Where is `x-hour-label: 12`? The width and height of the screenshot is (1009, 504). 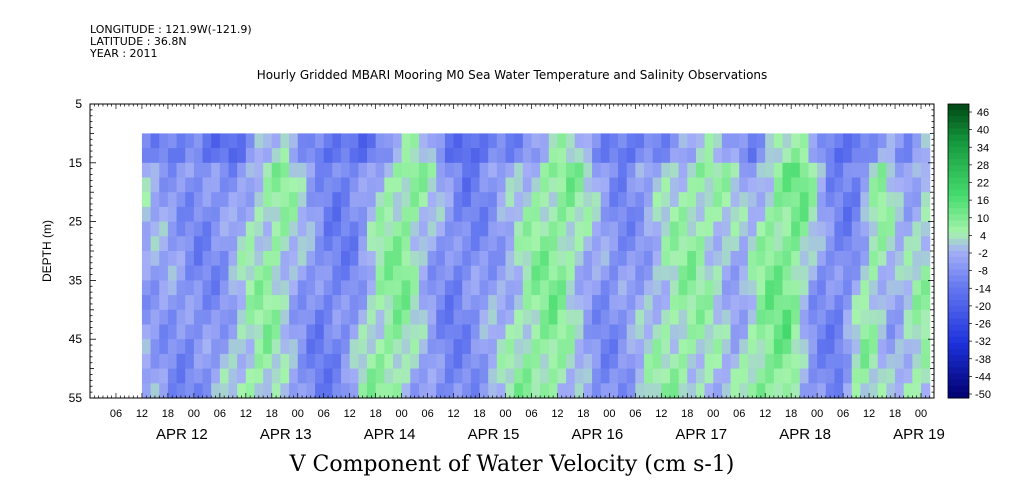
x-hour-label: 12 is located at coordinates (869, 414).